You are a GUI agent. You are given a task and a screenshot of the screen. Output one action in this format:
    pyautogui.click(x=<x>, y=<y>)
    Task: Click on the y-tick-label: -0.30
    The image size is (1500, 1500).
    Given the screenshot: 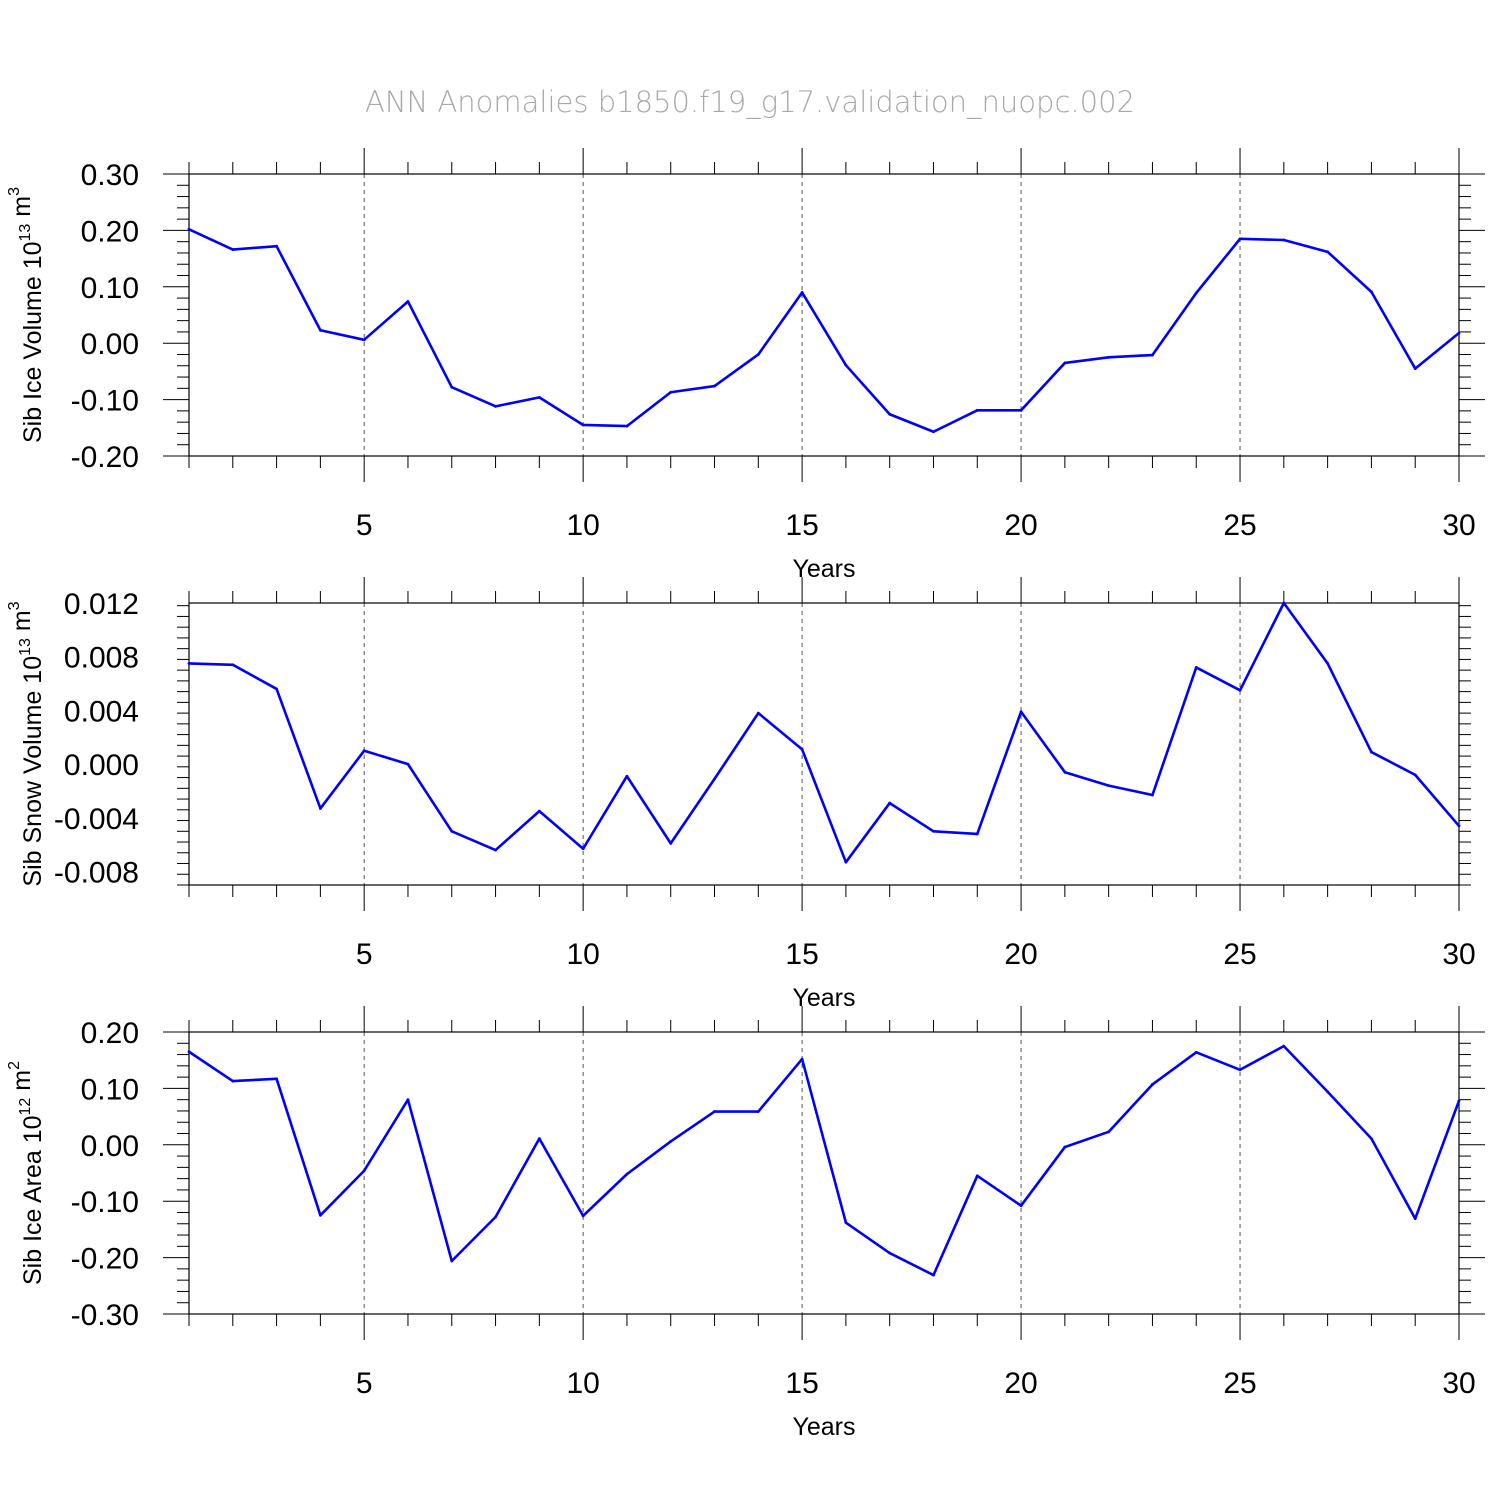 What is the action you would take?
    pyautogui.click(x=105, y=1315)
    